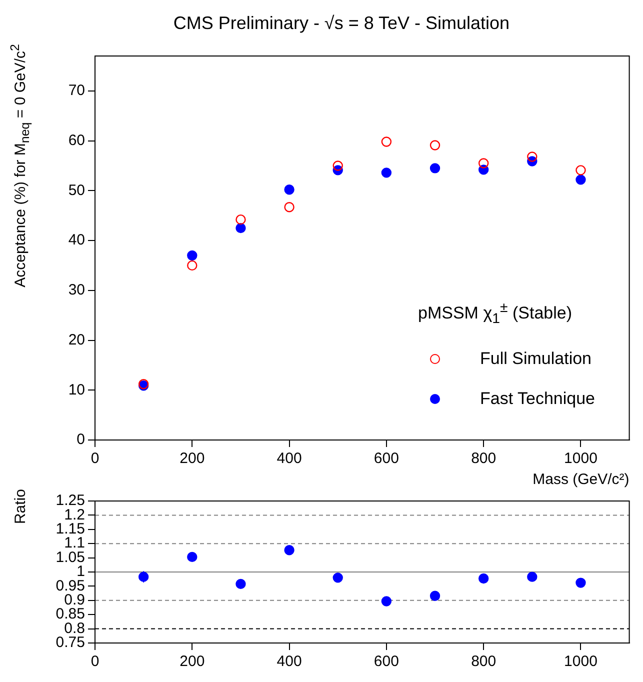 This screenshot has height=682, width=643. I want to click on legend-title: pMSSM χ$_{1}$$^{±}$ (Stable), so click(496, 313).